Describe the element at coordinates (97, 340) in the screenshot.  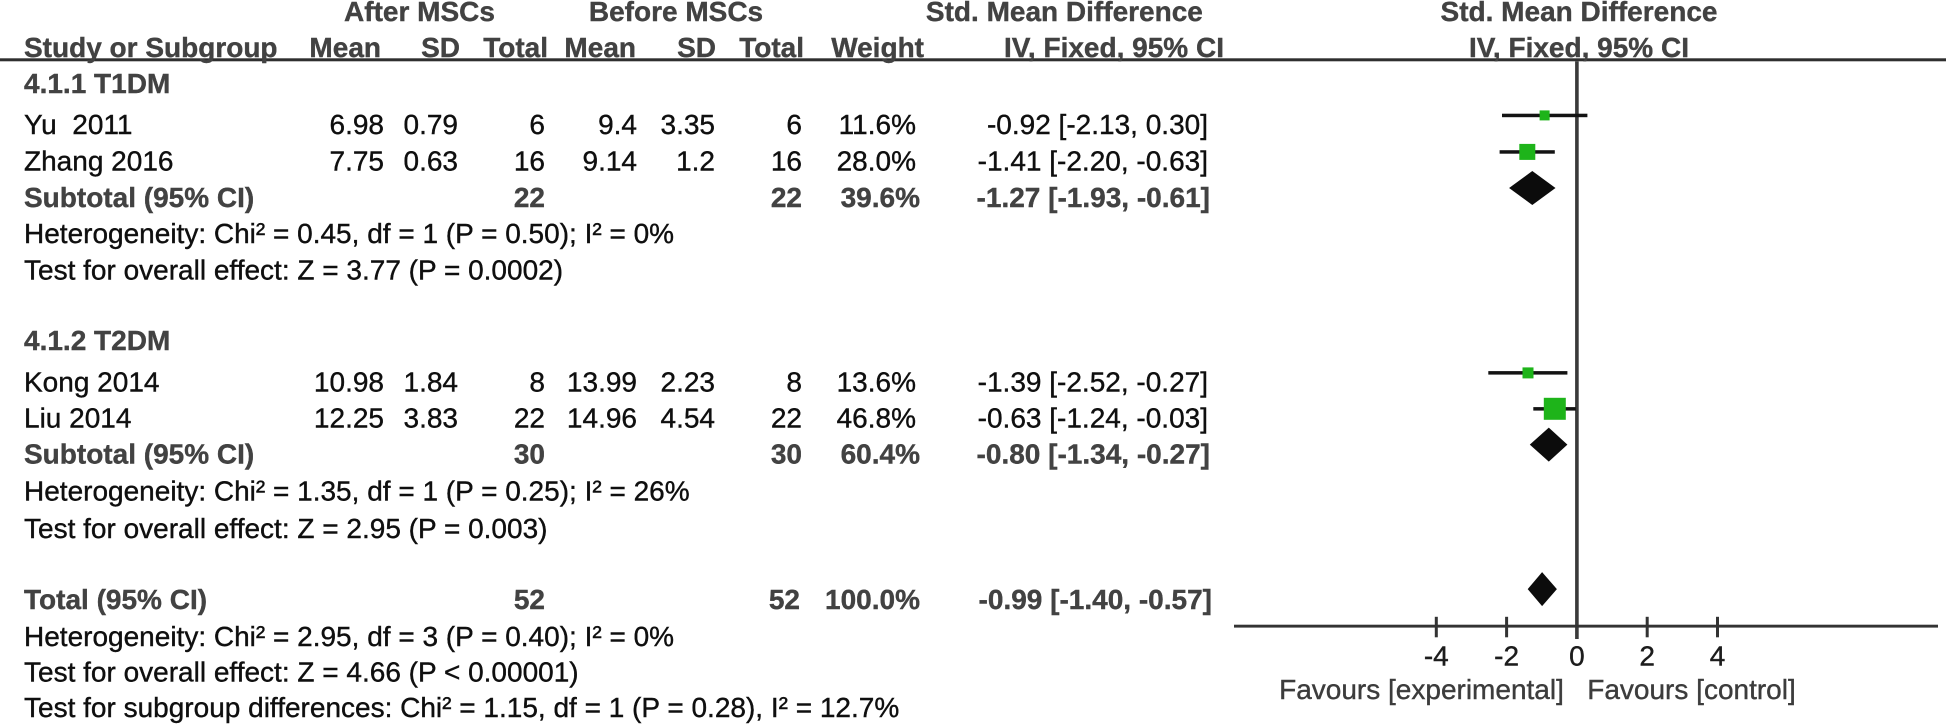
I see `svg-text: 4.1.2 T2DM` at that location.